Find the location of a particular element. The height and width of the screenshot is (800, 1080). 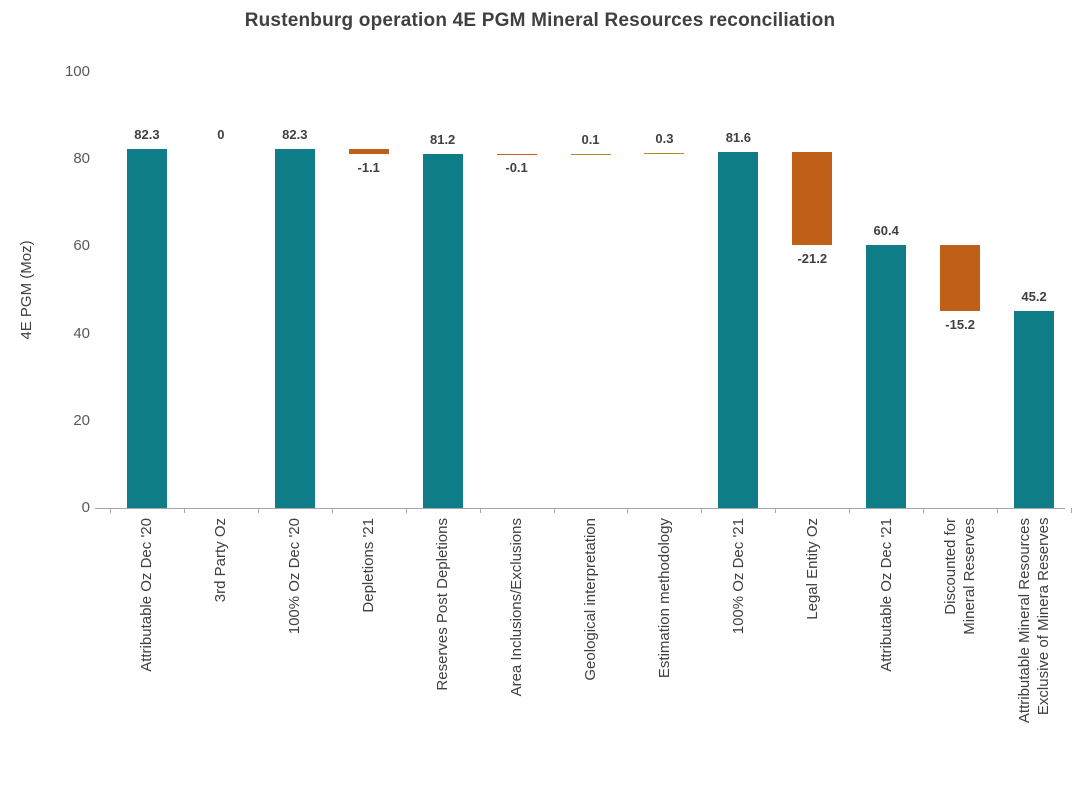

x-category-label-text: Reserves Post Depletions is located at coordinates (443, 604).